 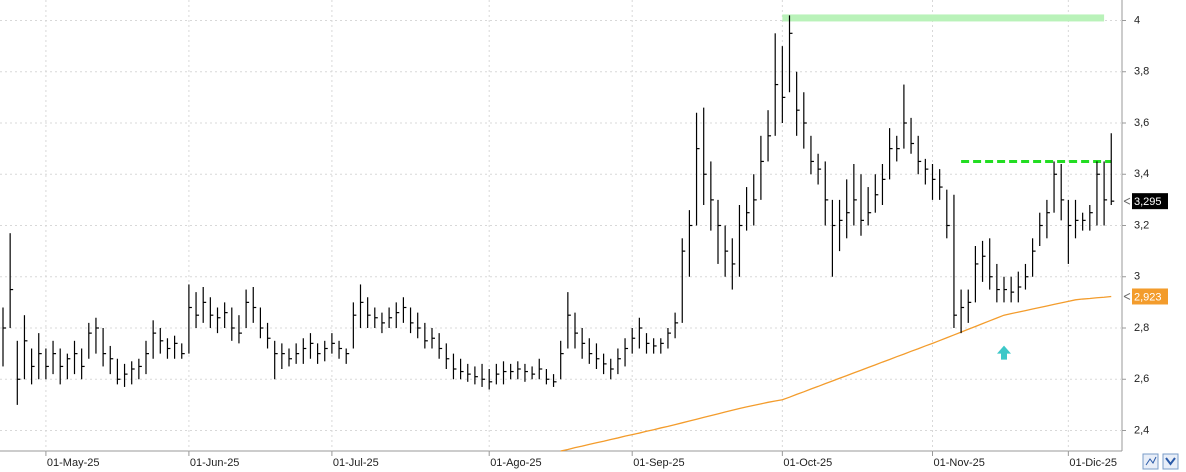 I want to click on x-tick-label: 01-Nov-25, so click(x=959, y=463).